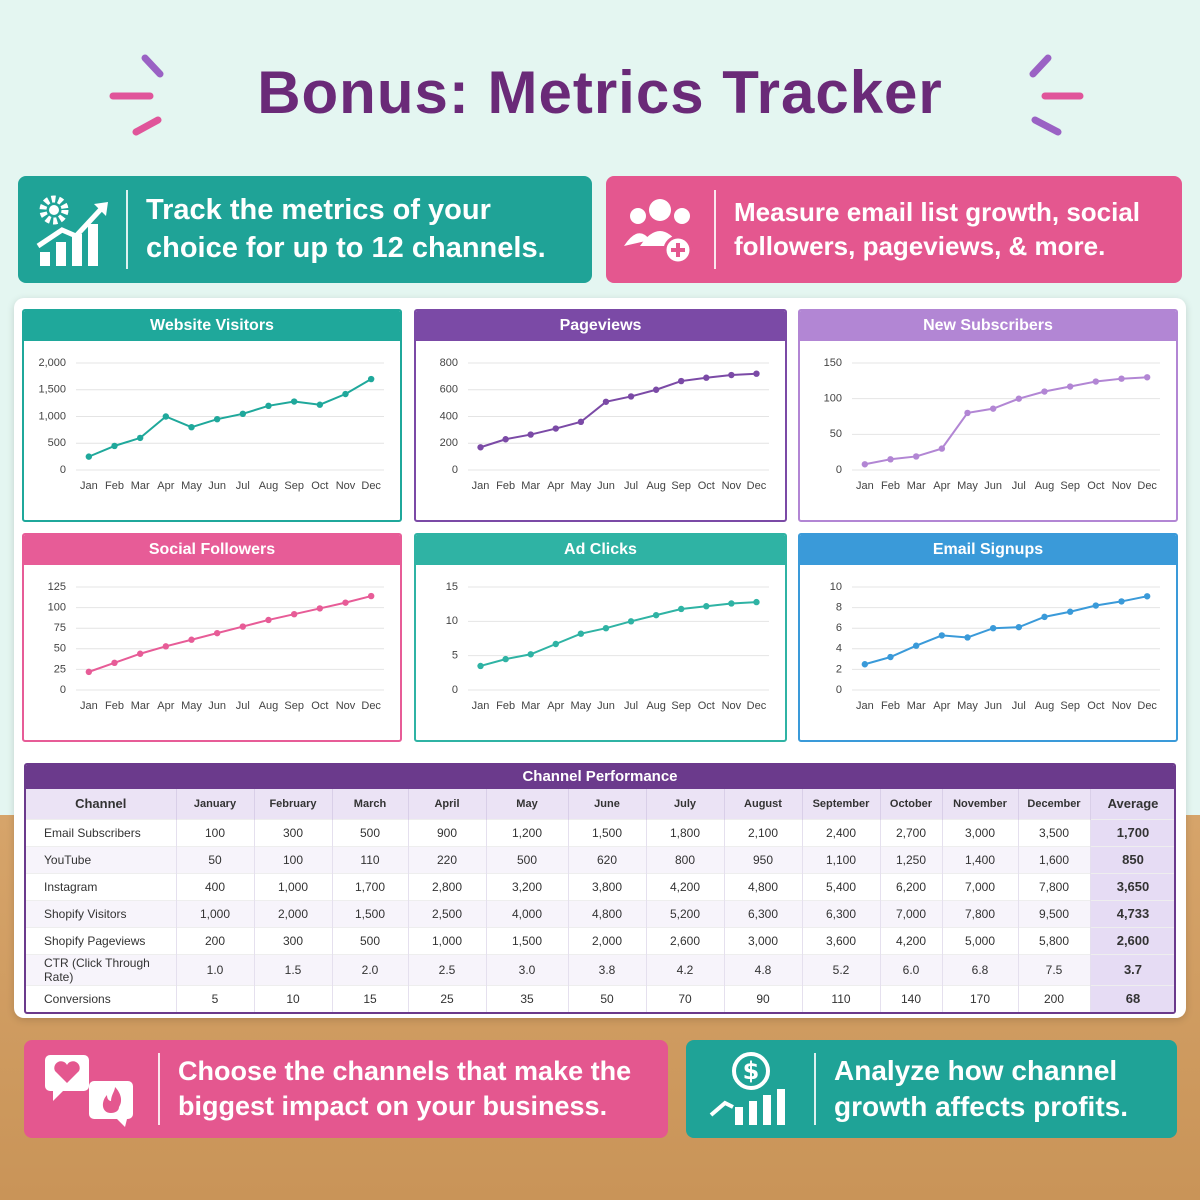 This screenshot has height=1200, width=1200. Describe the element at coordinates (370, 804) in the screenshot. I see `column-header: March` at that location.